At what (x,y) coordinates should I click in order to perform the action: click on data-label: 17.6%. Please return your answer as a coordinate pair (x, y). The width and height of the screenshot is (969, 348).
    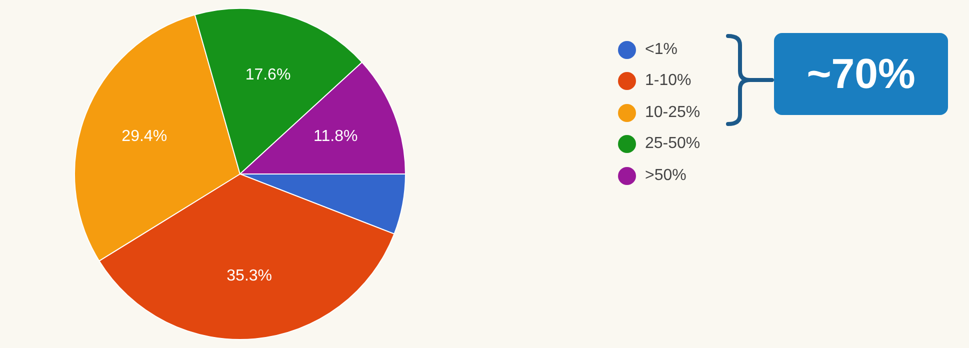
    Looking at the image, I should click on (268, 75).